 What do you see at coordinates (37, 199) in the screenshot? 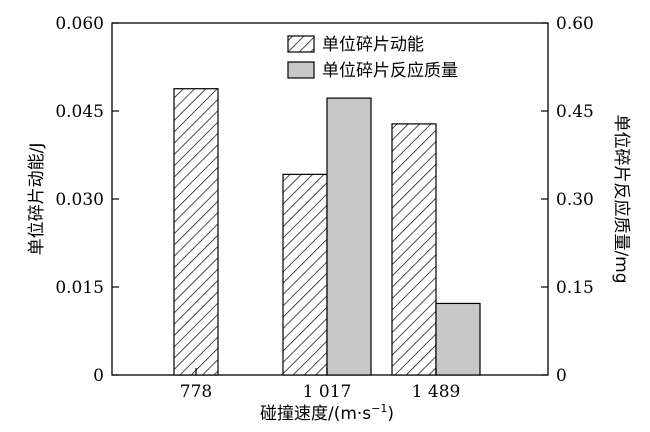
I see `y-axis-left-label: 单位碎片动能/J` at bounding box center [37, 199].